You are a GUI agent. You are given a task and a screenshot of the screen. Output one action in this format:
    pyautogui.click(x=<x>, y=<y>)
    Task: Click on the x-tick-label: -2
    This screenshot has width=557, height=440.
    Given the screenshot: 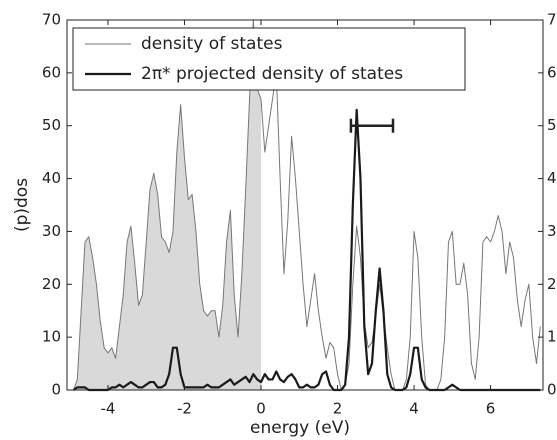 What is the action you would take?
    pyautogui.click(x=184, y=409)
    